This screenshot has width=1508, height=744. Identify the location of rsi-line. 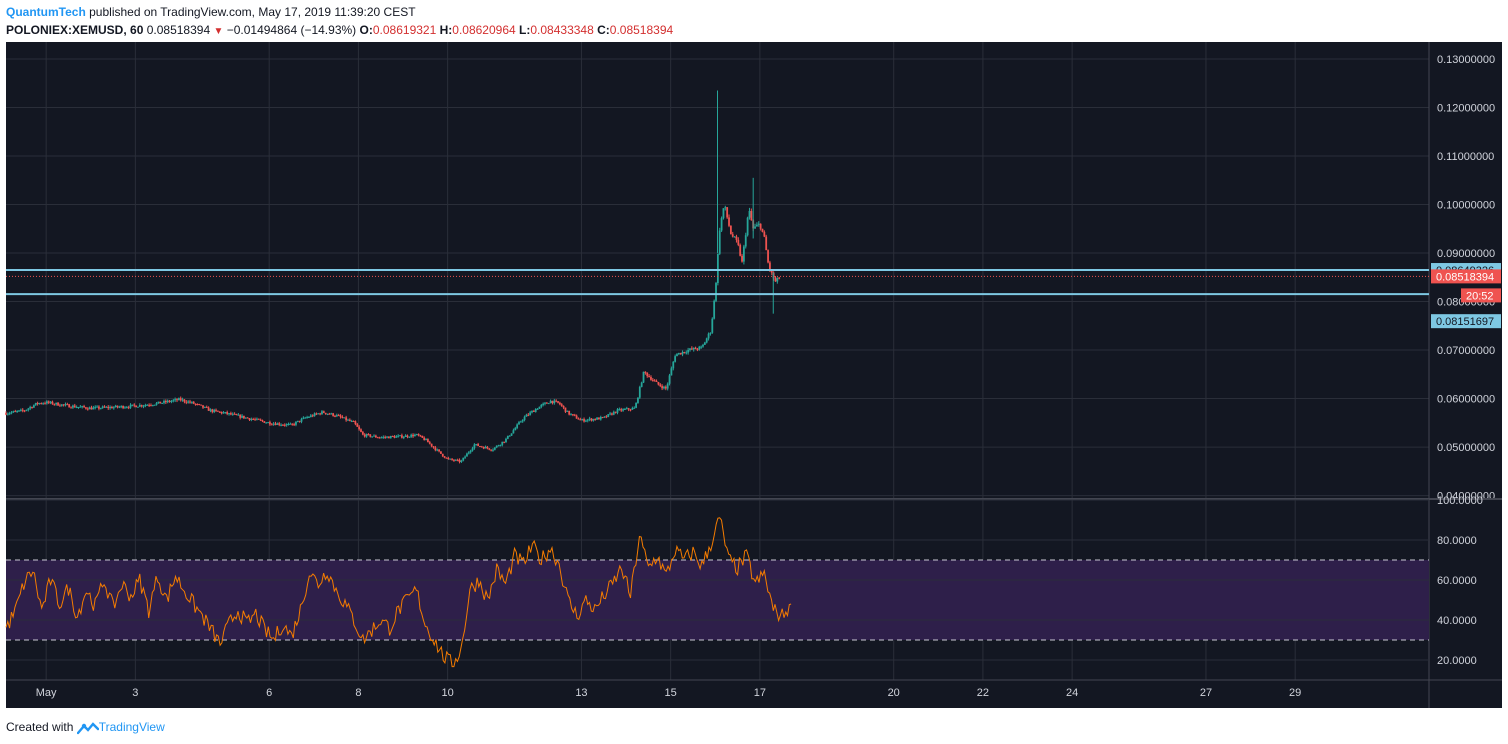
(398, 592).